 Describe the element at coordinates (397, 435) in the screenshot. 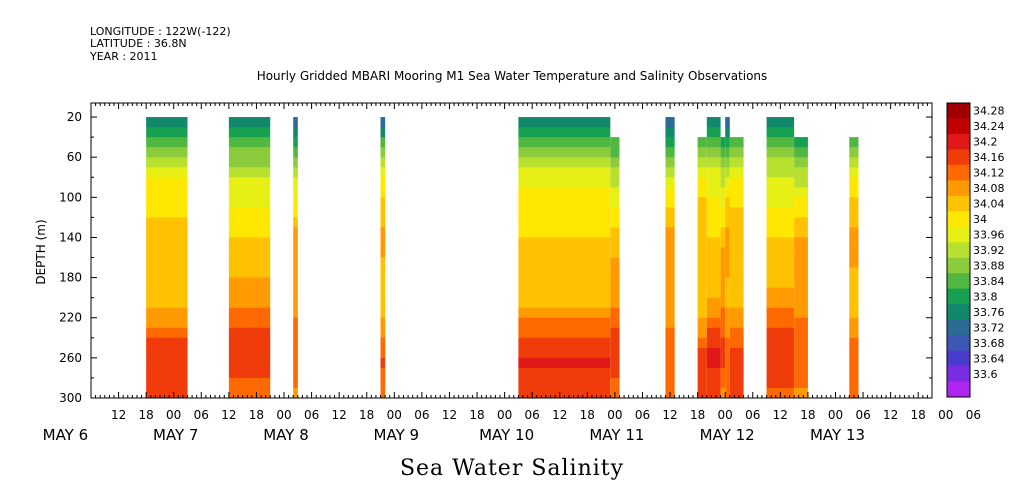

I see `x-day-label: MAY 9` at that location.